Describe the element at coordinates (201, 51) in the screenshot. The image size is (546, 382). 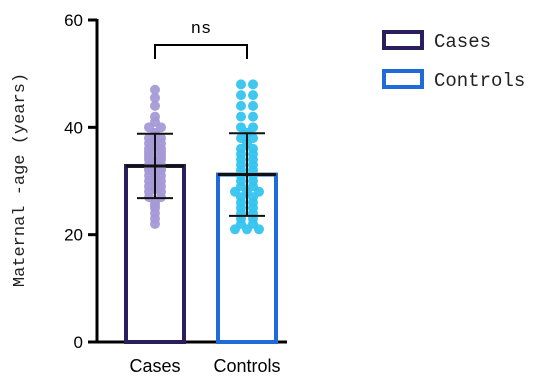
I see `significance-bracket` at that location.